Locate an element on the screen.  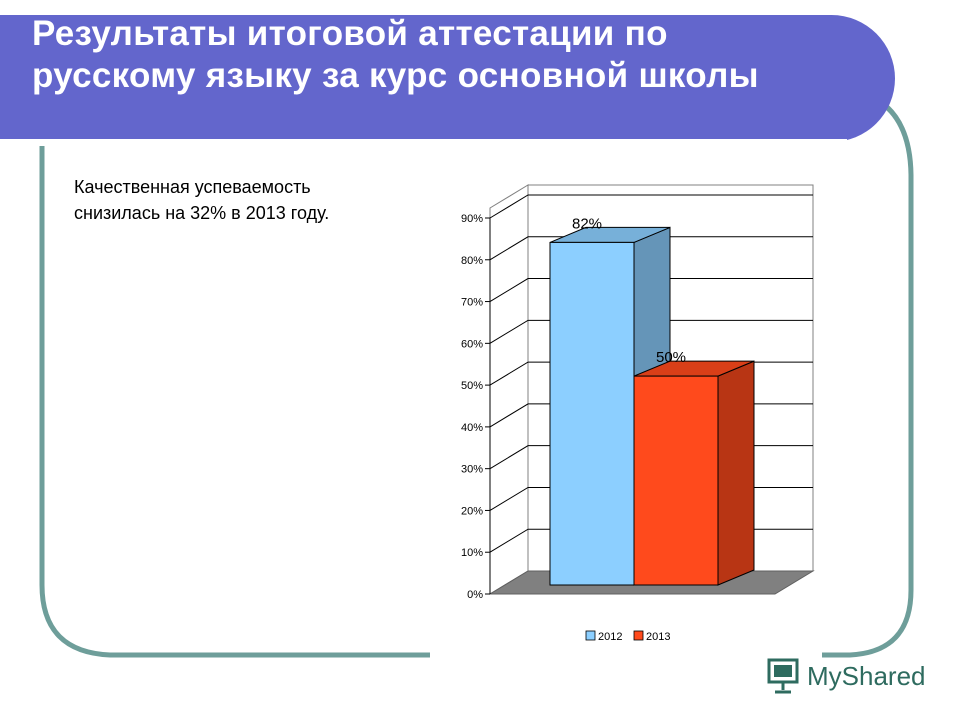
data-label: 50% is located at coordinates (671, 357).